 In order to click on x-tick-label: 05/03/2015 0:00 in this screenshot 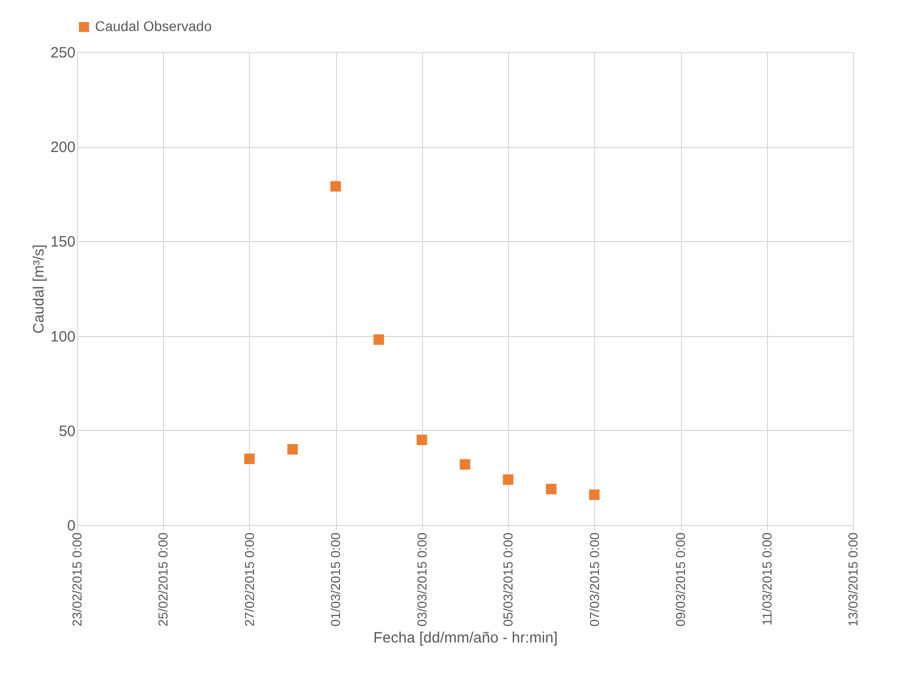, I will do `click(508, 579)`.